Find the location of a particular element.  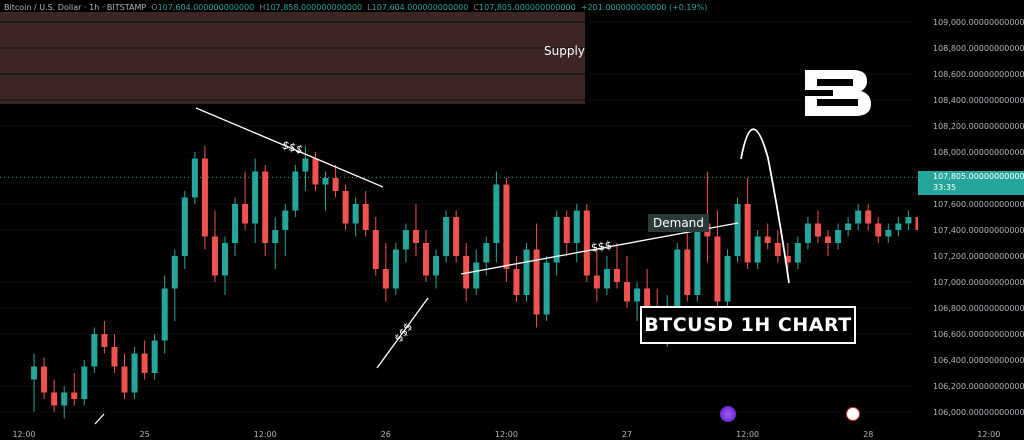

flag-icon is located at coordinates (853, 414).